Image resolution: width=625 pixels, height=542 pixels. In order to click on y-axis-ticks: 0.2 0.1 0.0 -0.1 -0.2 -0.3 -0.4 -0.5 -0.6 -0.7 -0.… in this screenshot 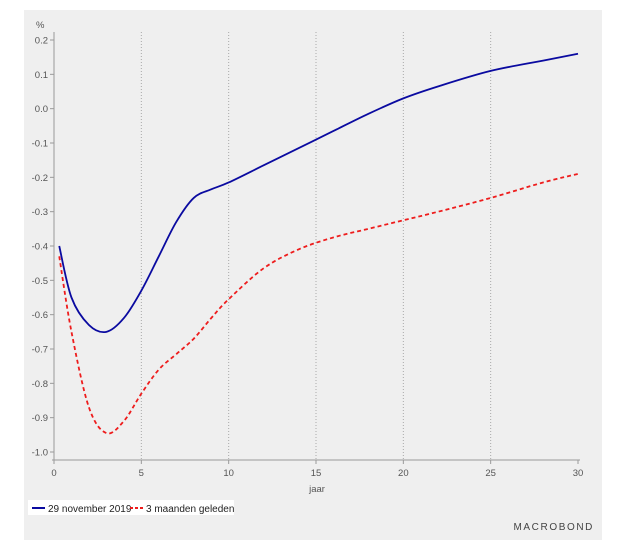, I will do `click(43, 247)`.